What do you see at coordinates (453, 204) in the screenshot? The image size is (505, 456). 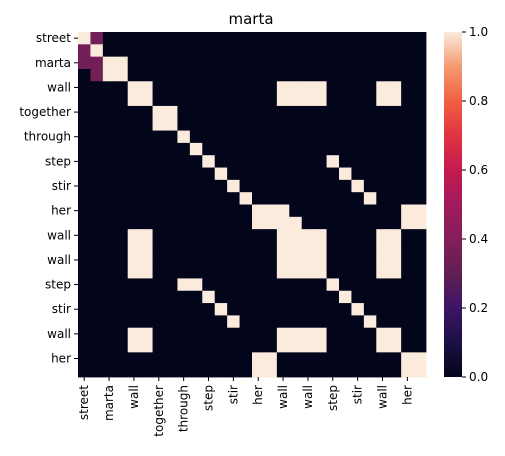 I see `colorbar` at bounding box center [453, 204].